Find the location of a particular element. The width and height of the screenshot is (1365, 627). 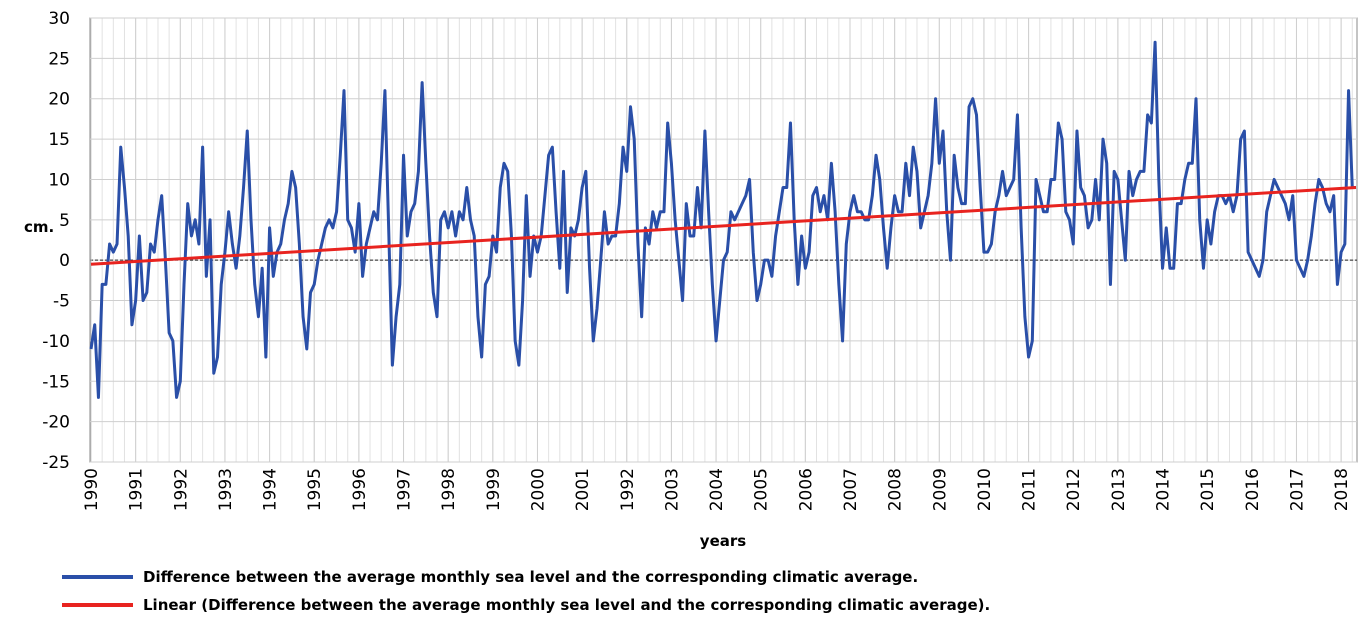

x-tick-label: 1991 is located at coordinates (137, 489).